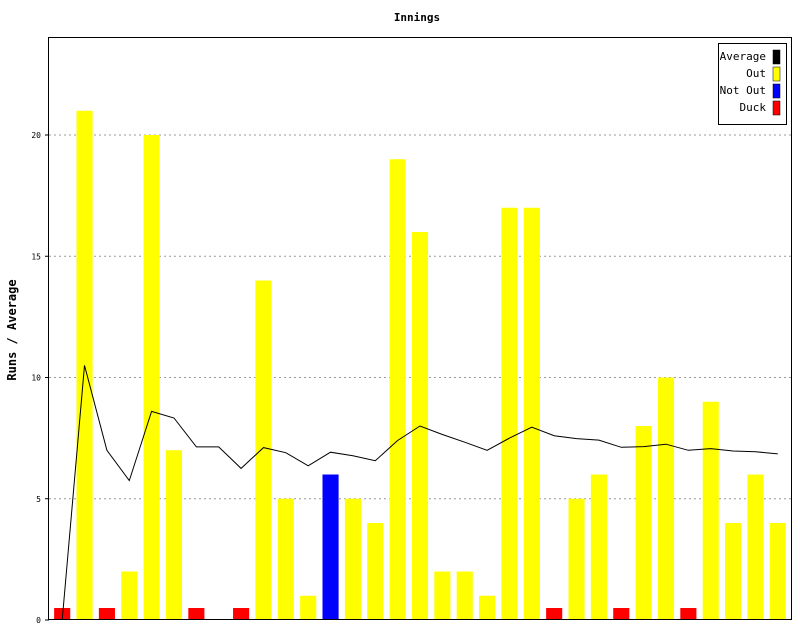  What do you see at coordinates (38, 620) in the screenshot?
I see `y-tick-label: 0` at bounding box center [38, 620].